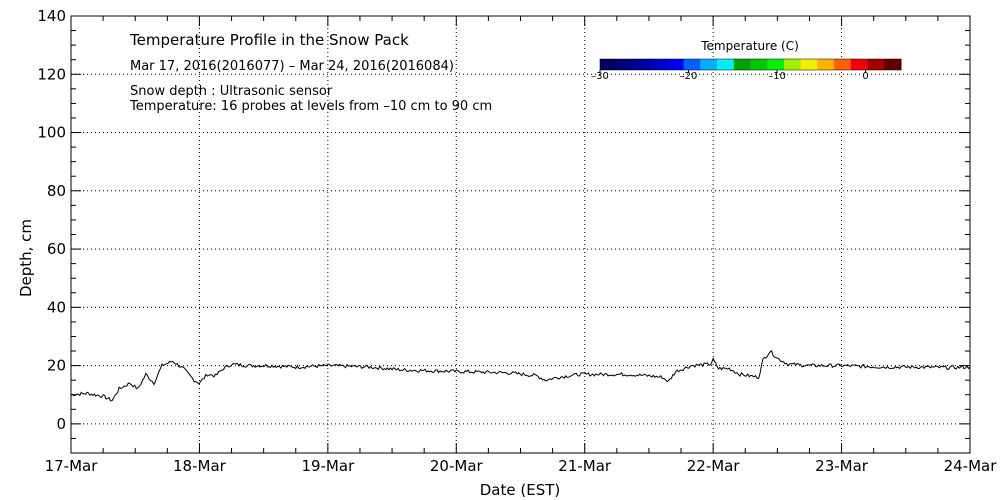  I want to click on chart-title: Temperature Profile in the Snow Pack, so click(269, 40).